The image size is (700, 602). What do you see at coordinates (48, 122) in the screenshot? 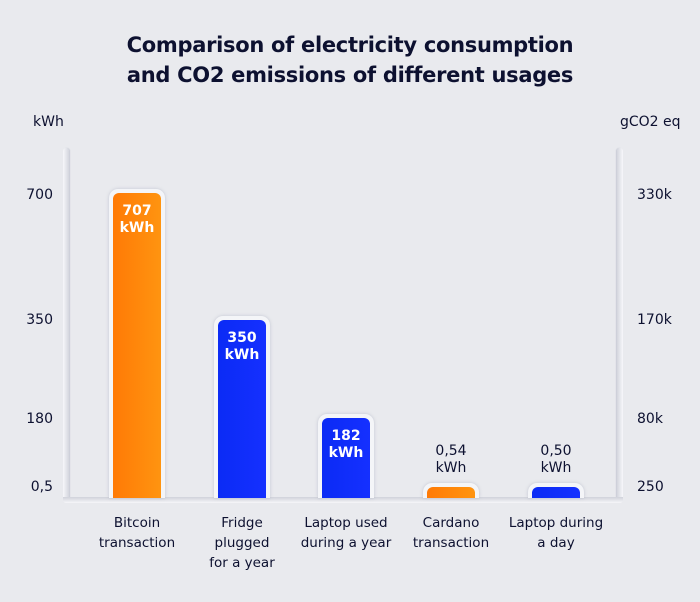
I see `y-axis-left-label: kWh` at bounding box center [48, 122].